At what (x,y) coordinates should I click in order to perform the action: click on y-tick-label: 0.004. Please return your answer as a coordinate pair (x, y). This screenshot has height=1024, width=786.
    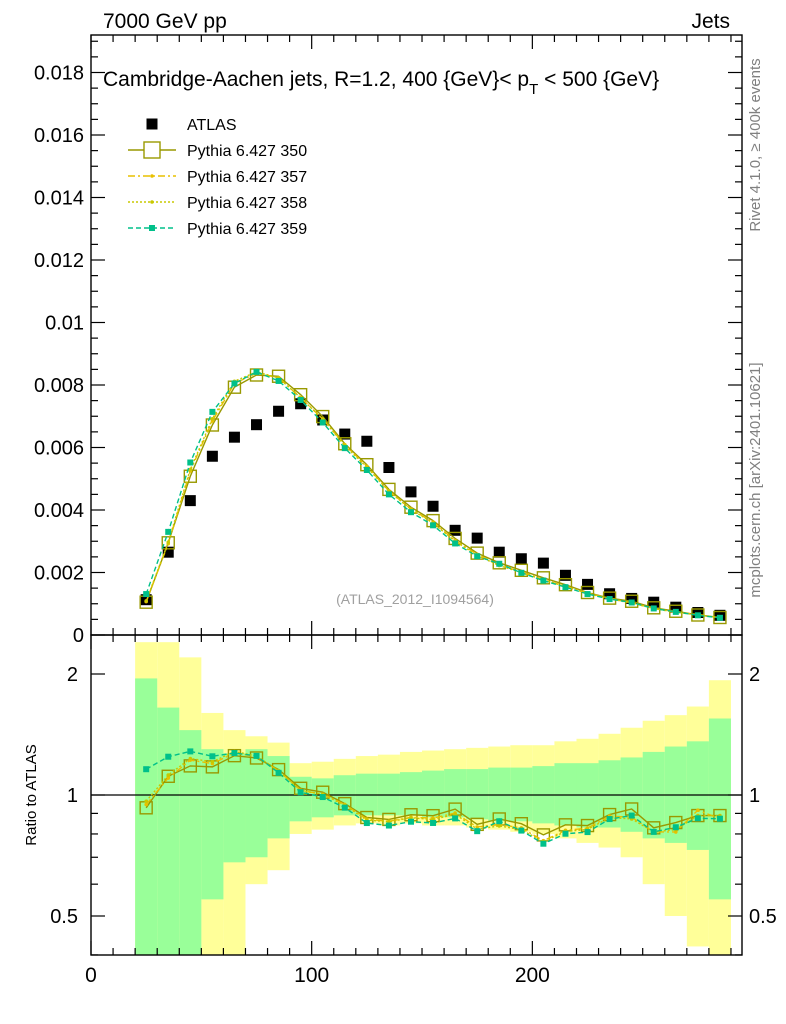
    Looking at the image, I should click on (59, 511).